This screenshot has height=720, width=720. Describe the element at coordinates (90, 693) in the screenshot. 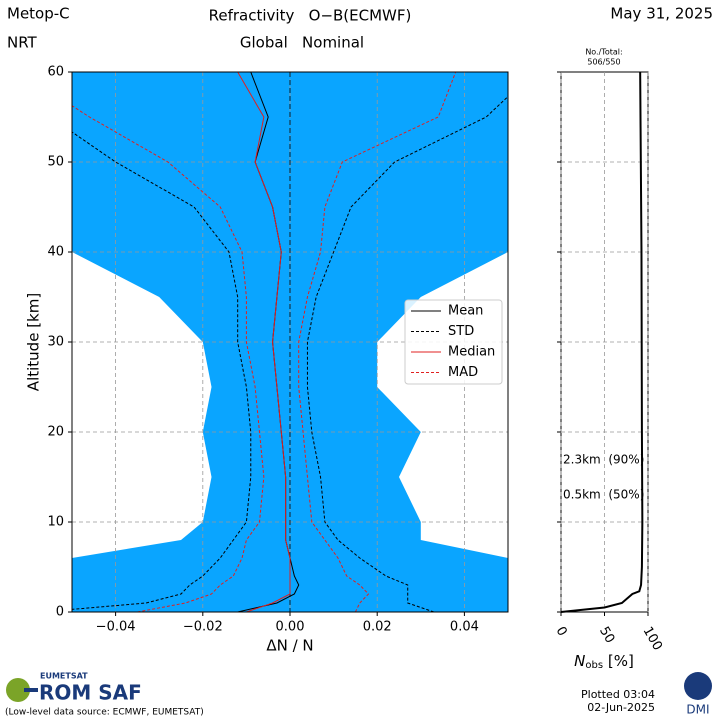

I see `logo-text: ROM SAF` at that location.